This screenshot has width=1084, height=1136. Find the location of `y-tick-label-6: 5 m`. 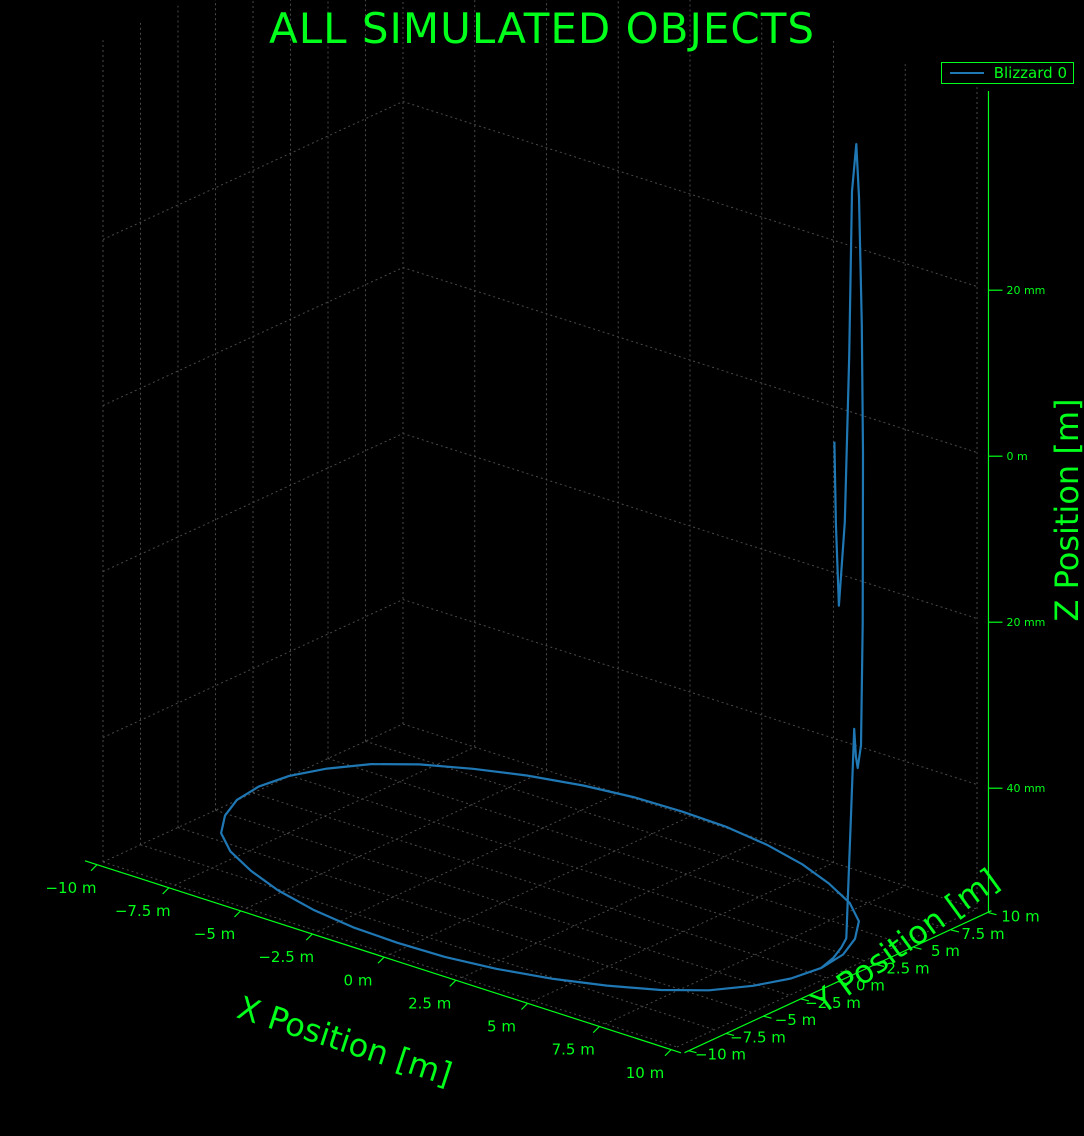

y-tick-label-6: 5 m is located at coordinates (945, 951).